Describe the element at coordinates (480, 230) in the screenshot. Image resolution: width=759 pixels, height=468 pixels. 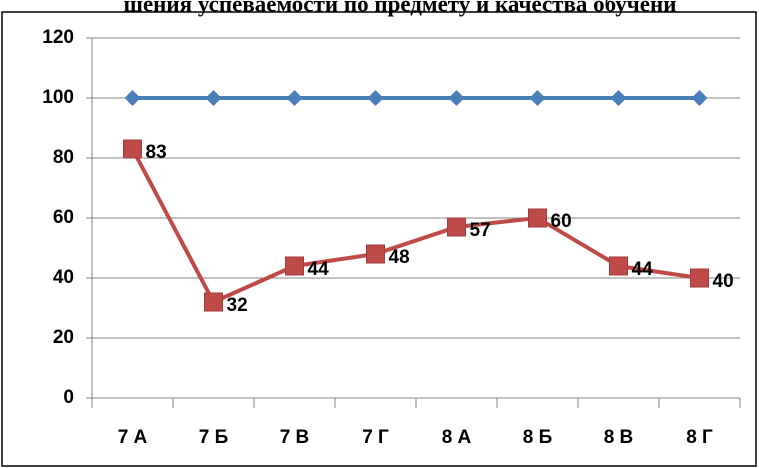
I see `data-label: 57` at that location.